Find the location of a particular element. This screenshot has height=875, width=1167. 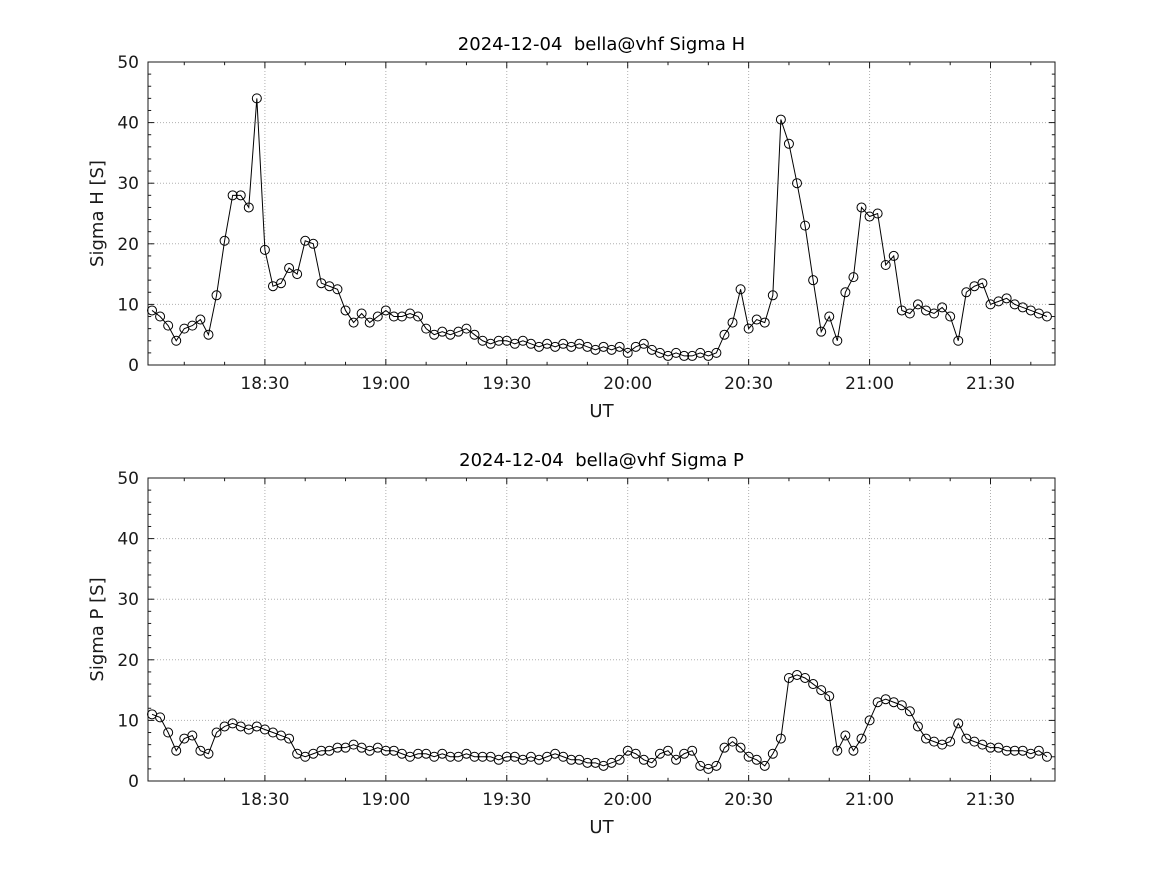

y-tick-label: 50 is located at coordinates (128, 63).